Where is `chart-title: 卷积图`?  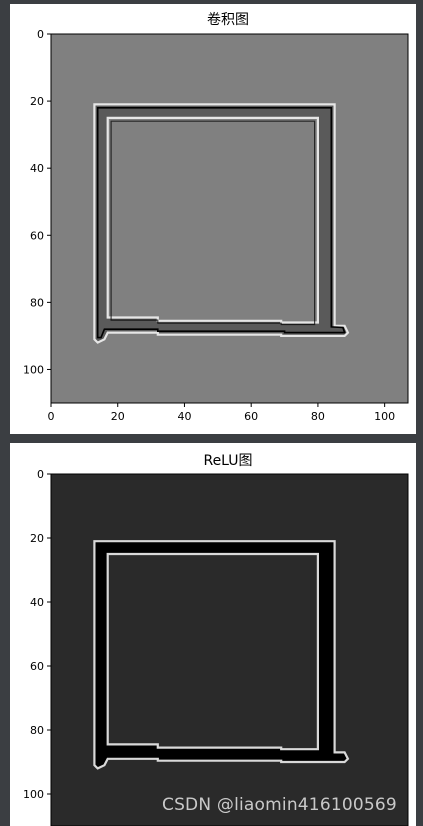 chart-title: 卷积图 is located at coordinates (228, 20).